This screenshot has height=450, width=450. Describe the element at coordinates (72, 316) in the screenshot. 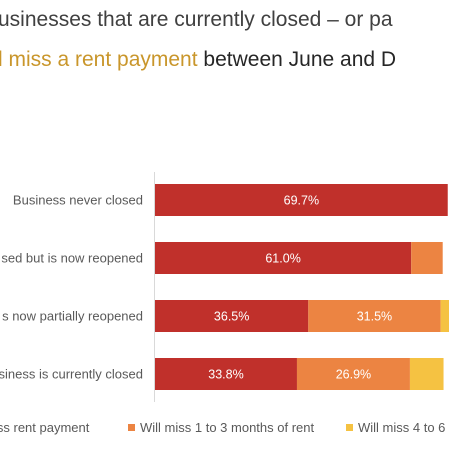

I see `category-label: s now partially reopened` at that location.